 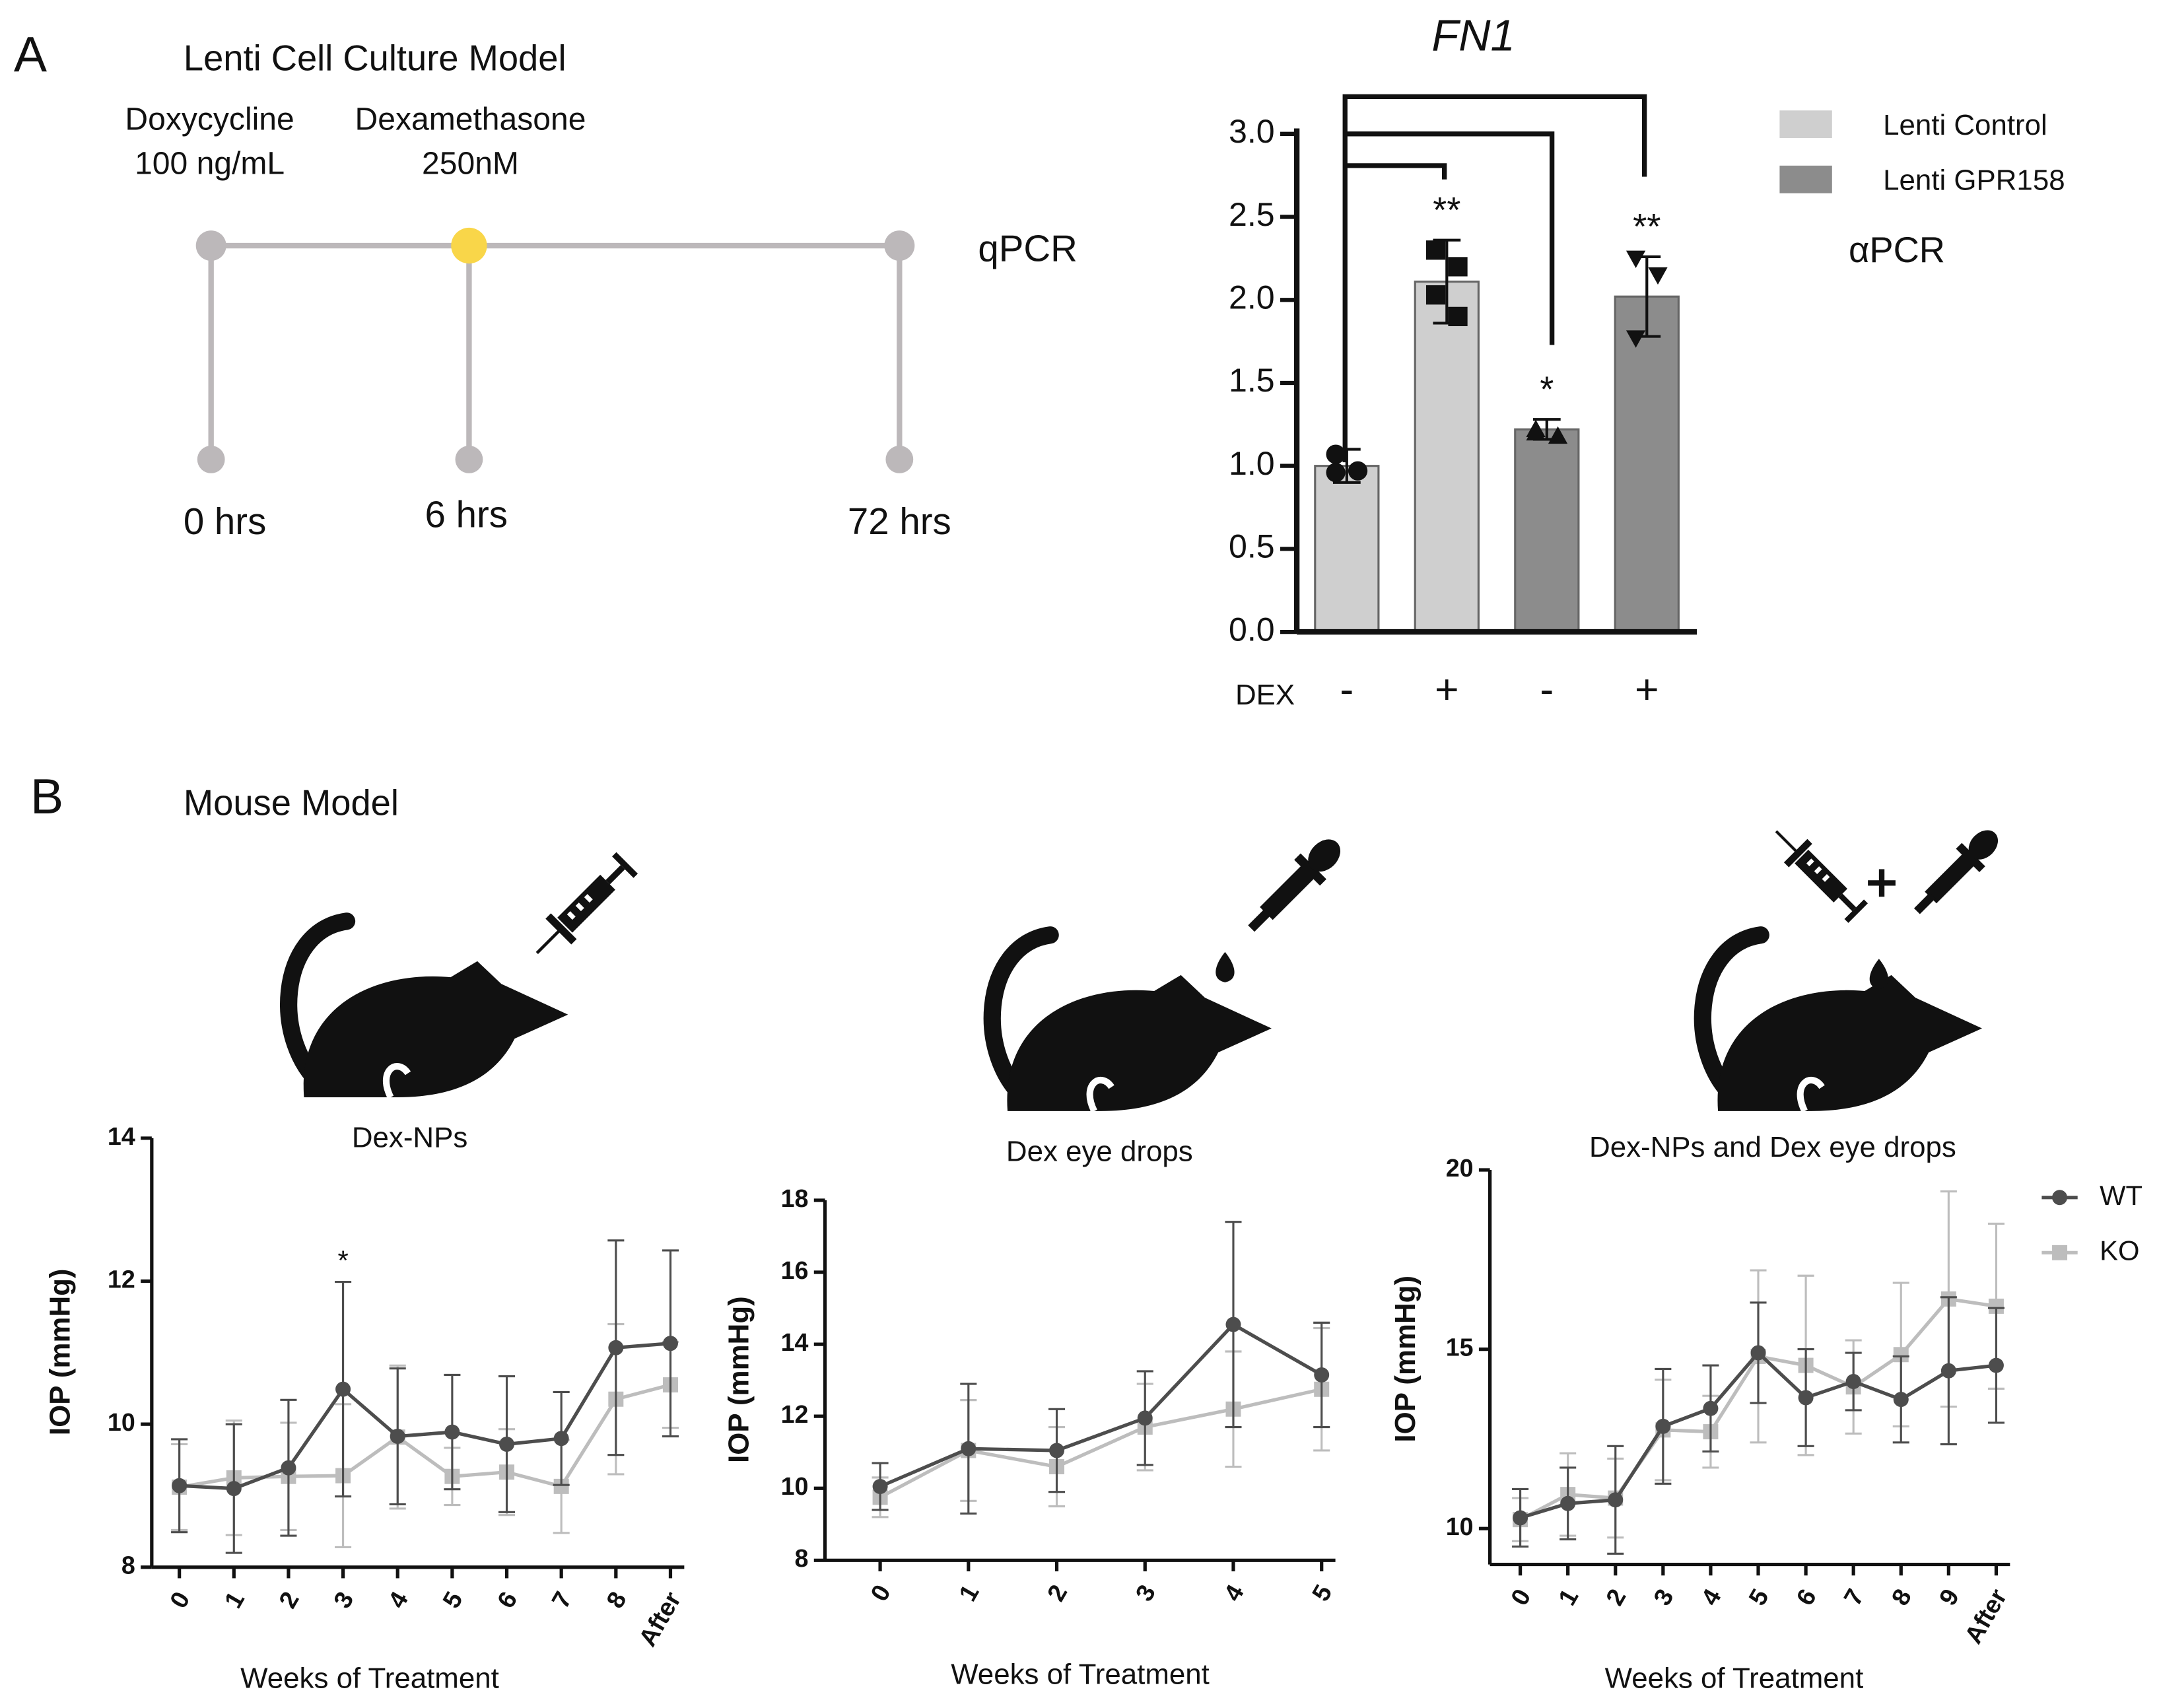 What do you see at coordinates (1057, 1593) in the screenshot?
I see `x-tick-label: 2` at bounding box center [1057, 1593].